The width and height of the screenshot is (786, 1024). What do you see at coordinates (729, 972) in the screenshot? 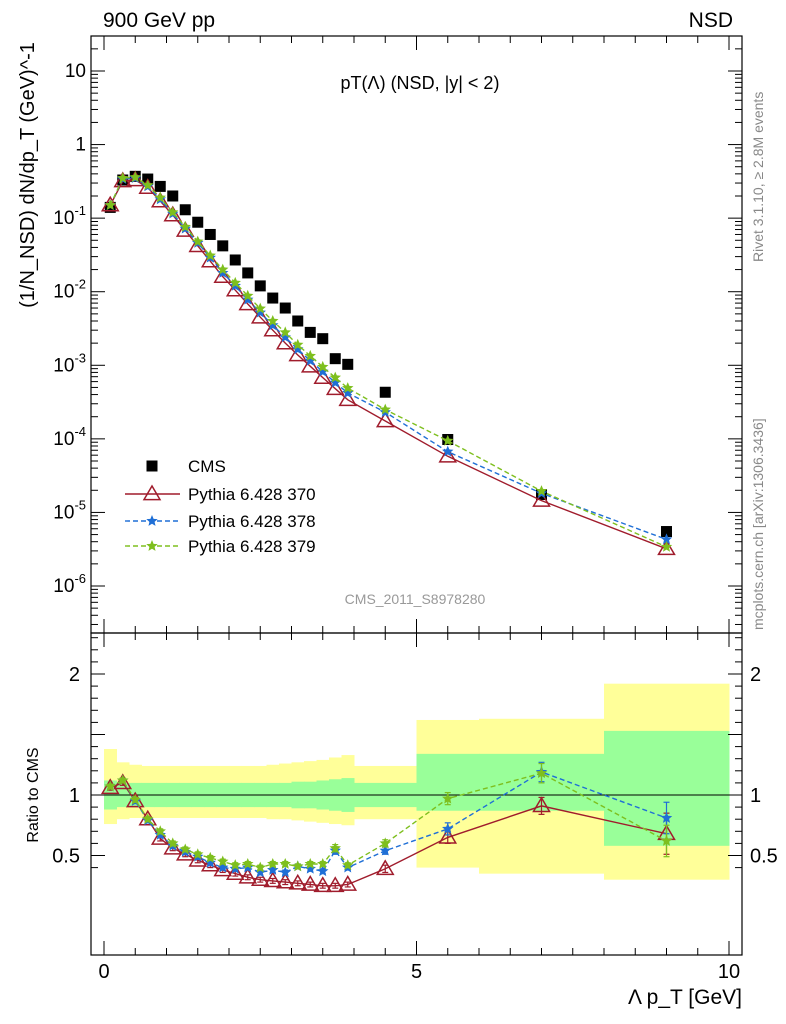
I see `x-tick-label: 10` at bounding box center [729, 972].